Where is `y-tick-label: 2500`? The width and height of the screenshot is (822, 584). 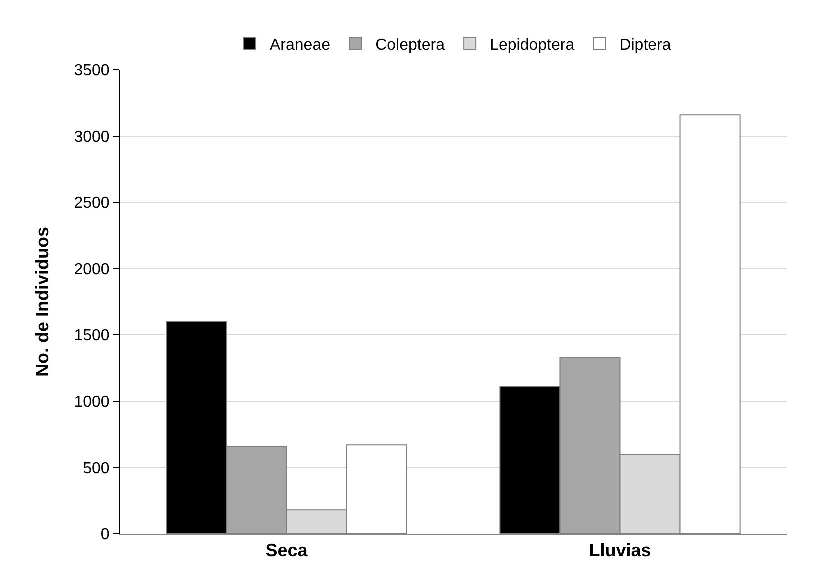 y-tick-label: 2500 is located at coordinates (92, 203).